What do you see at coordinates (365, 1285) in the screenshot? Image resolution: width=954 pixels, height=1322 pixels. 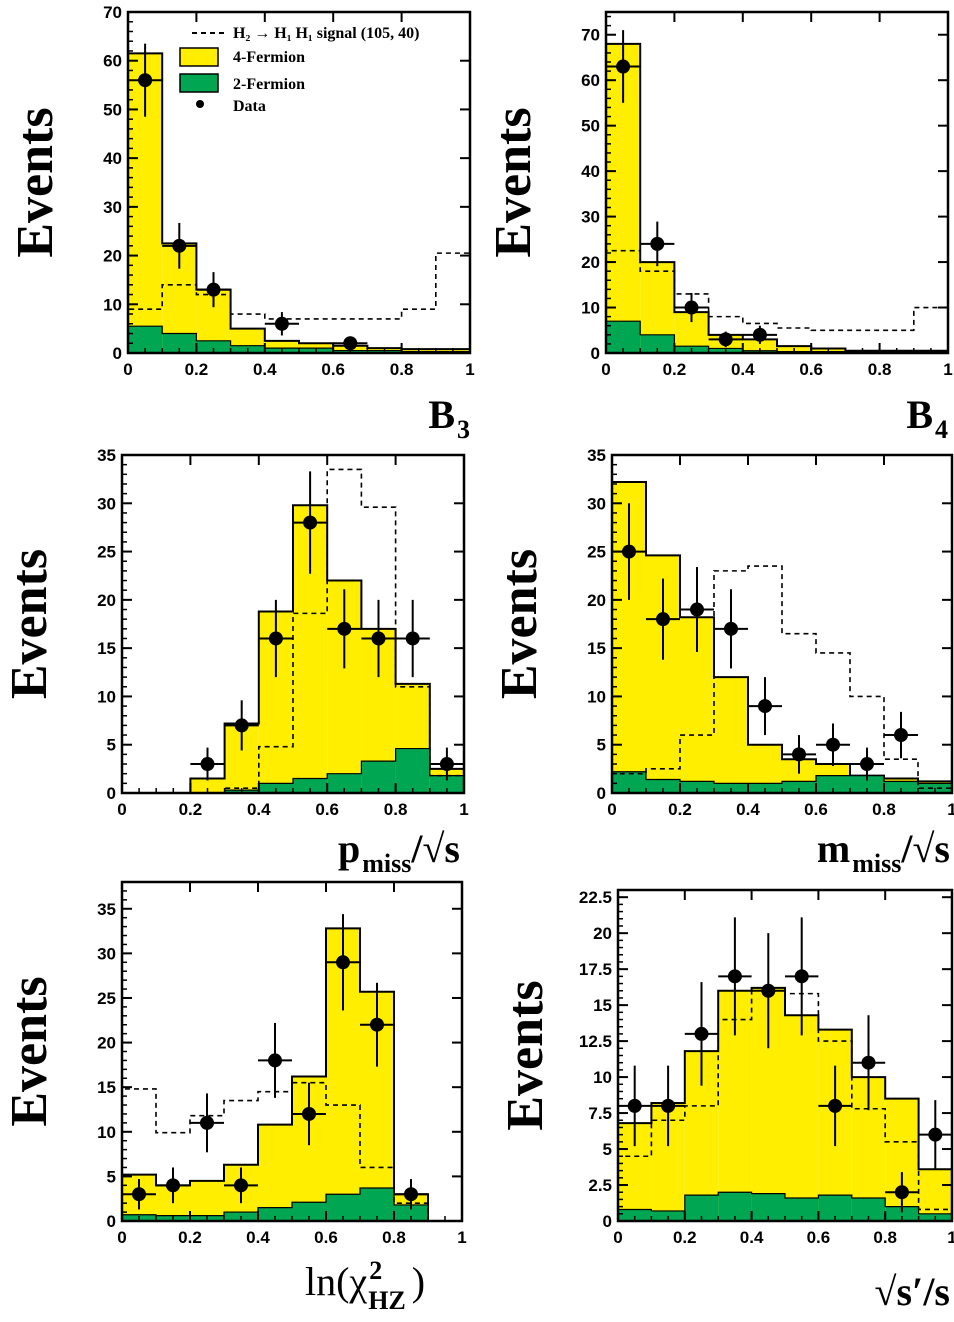 I see `x-axis-label: ln(χ2 HZ)` at bounding box center [365, 1285].